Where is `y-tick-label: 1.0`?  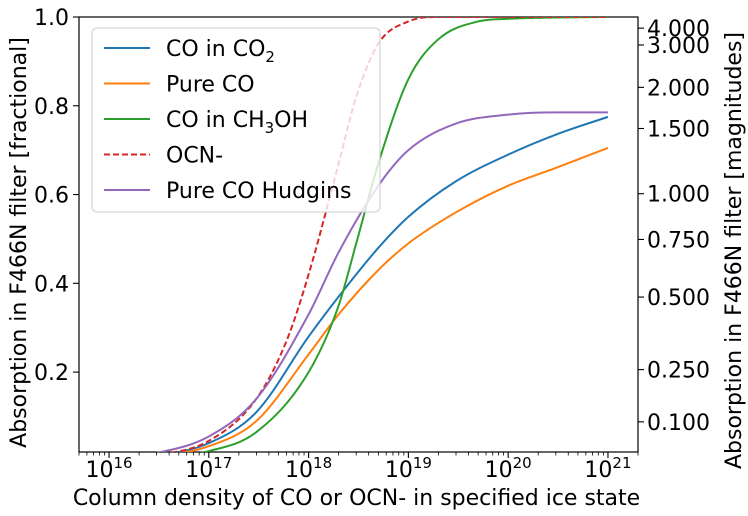 y-tick-label: 1.0 is located at coordinates (51, 18).